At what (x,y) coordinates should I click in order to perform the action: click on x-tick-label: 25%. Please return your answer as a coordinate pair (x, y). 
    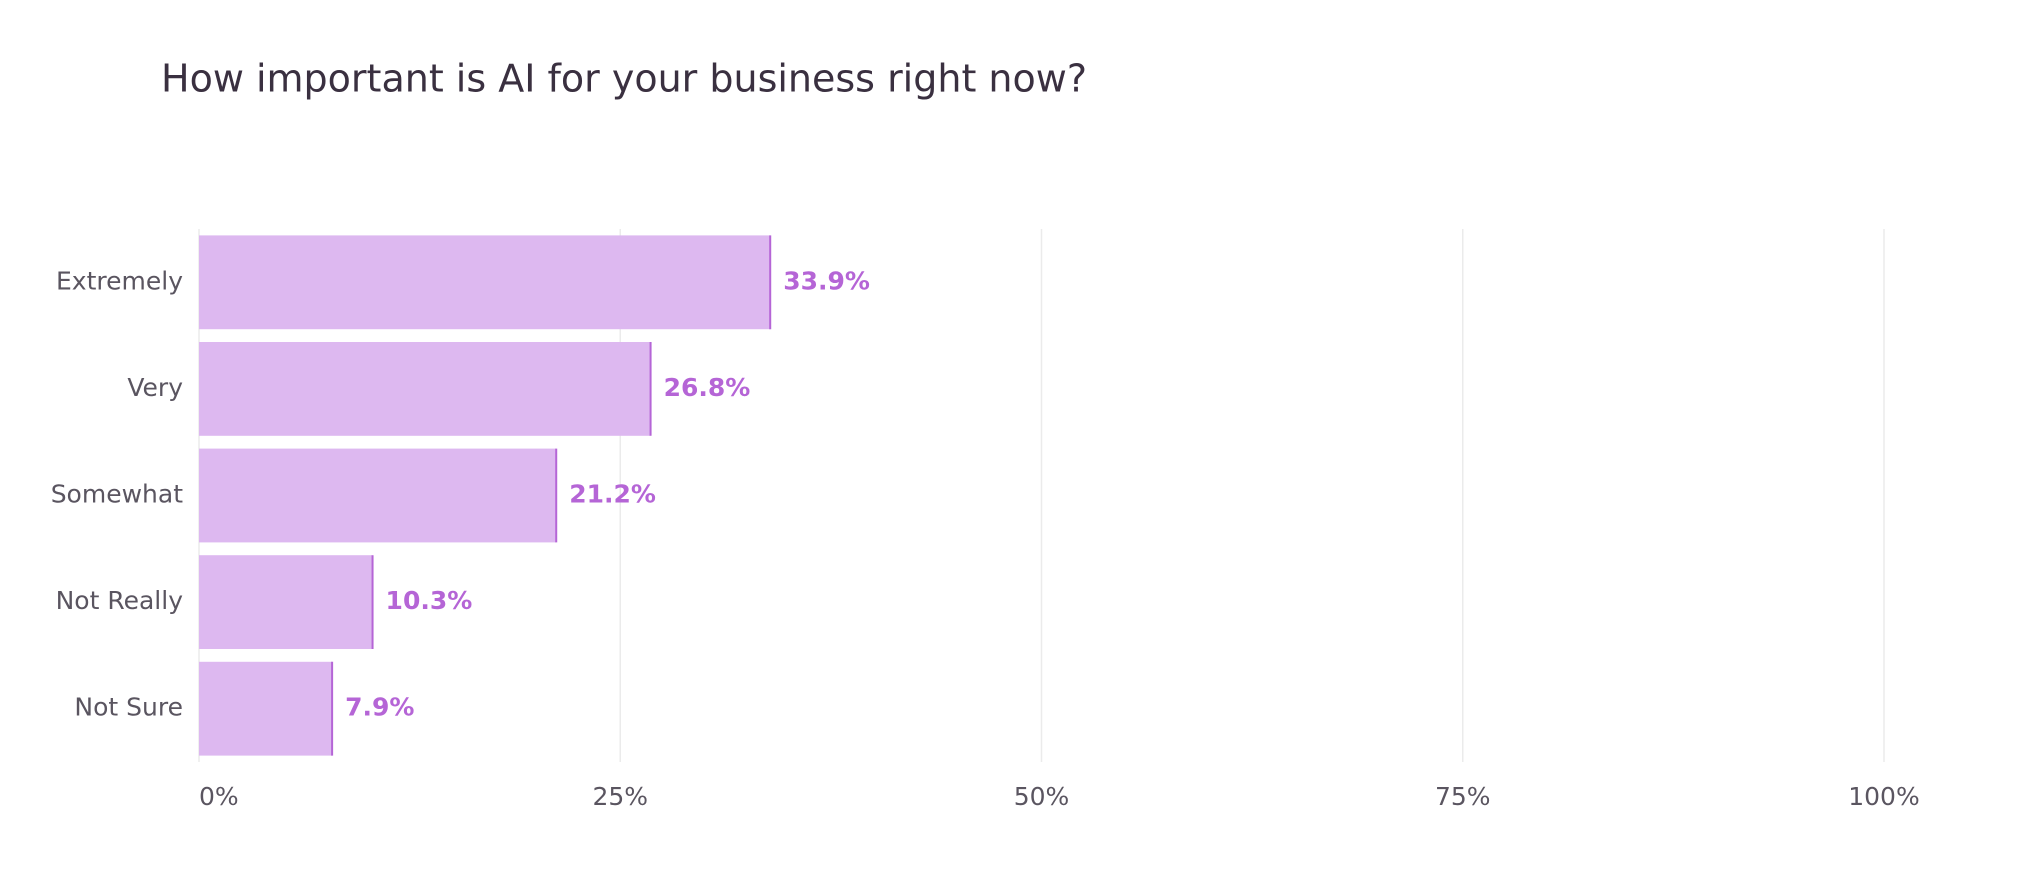
    Looking at the image, I should click on (620, 796).